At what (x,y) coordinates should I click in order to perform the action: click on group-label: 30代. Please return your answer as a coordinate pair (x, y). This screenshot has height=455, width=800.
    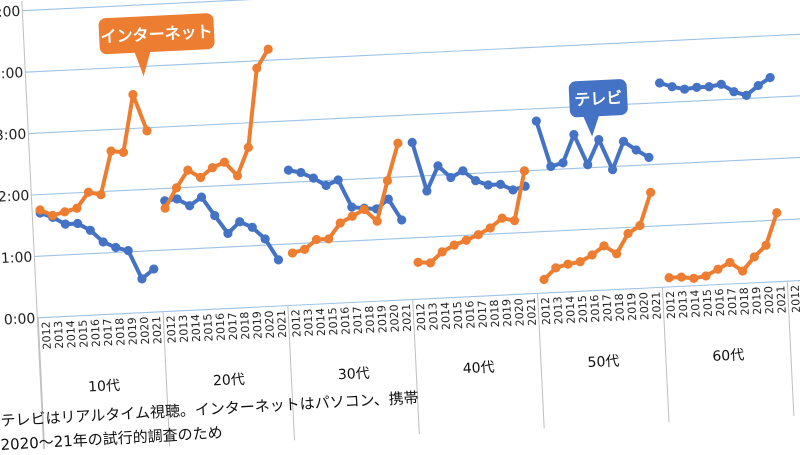
    Looking at the image, I should click on (354, 375).